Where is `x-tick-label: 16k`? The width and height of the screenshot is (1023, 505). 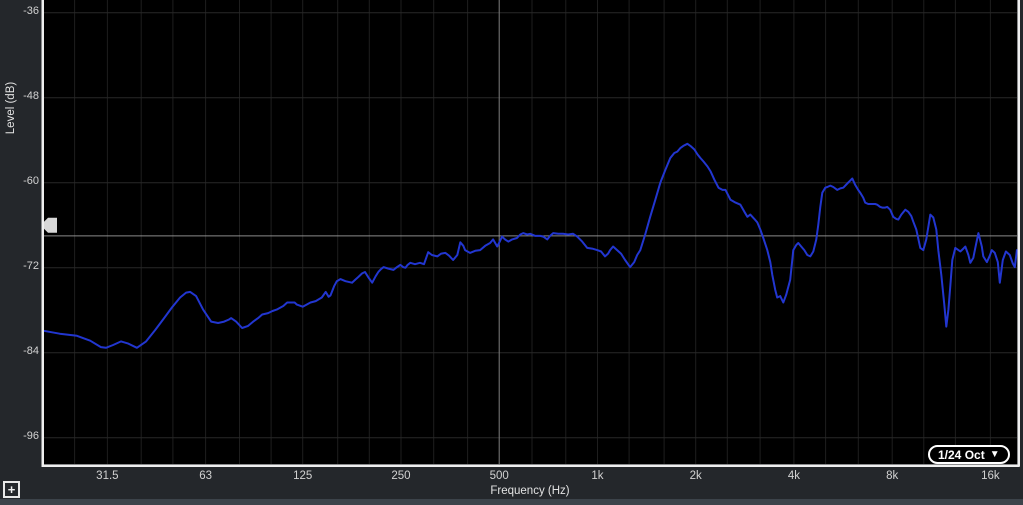 x-tick-label: 16k is located at coordinates (990, 476).